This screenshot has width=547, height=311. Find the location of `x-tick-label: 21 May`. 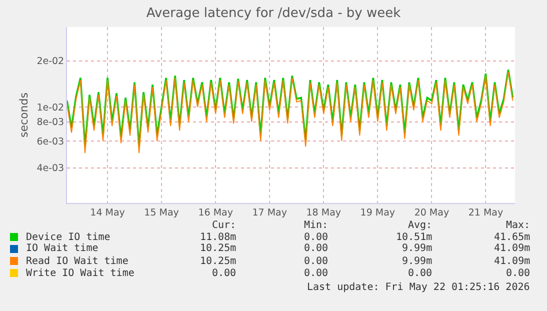

x-tick-label: 21 May is located at coordinates (486, 212).